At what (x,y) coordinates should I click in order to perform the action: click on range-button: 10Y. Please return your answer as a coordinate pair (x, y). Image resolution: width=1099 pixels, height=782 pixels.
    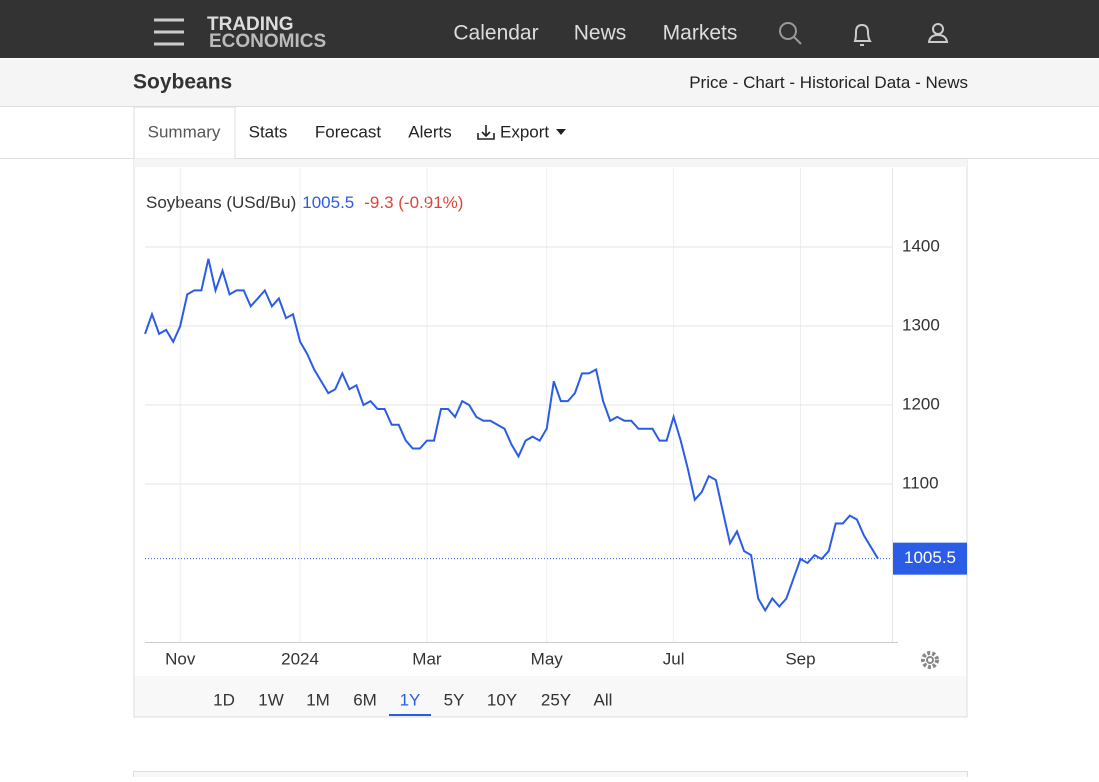
    Looking at the image, I should click on (502, 699).